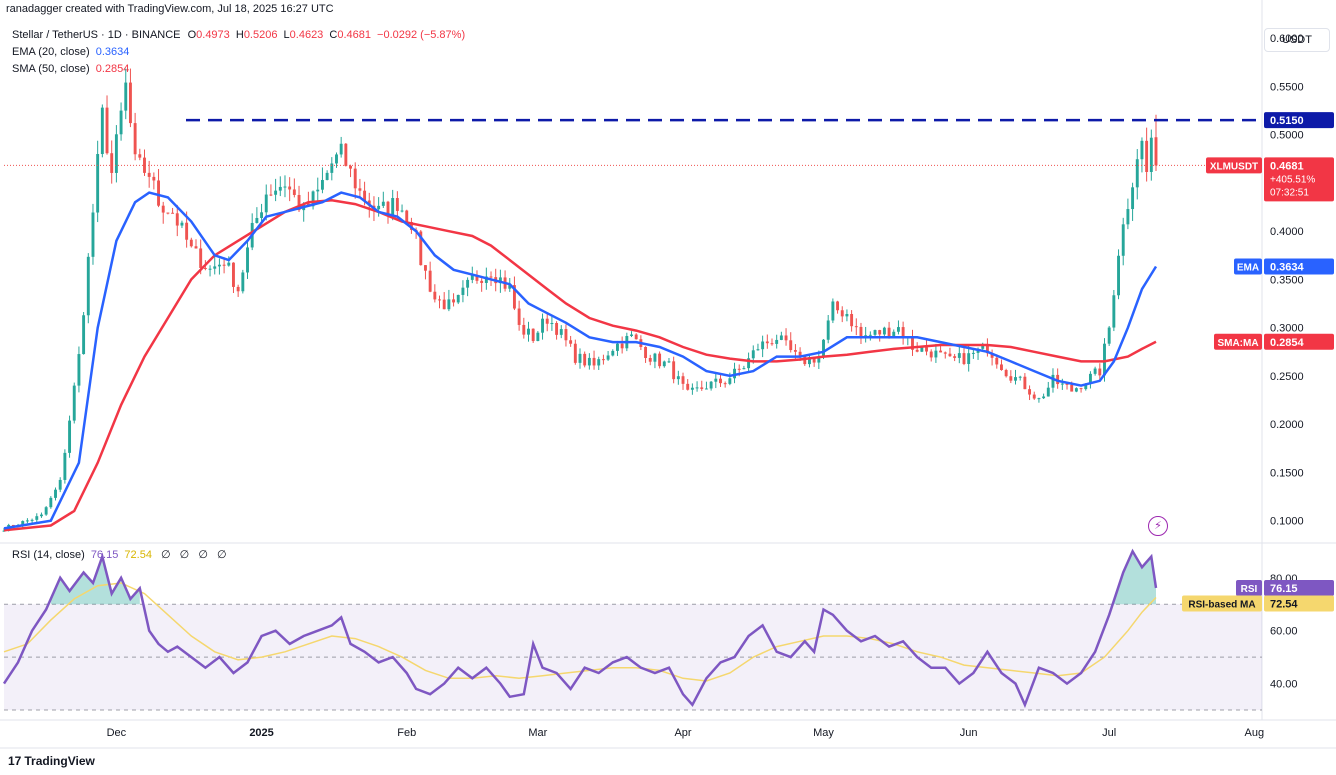 The image size is (1336, 775). Describe the element at coordinates (70, 69) in the screenshot. I see `sma-legend: SMA (50, close) 0.2854` at that location.